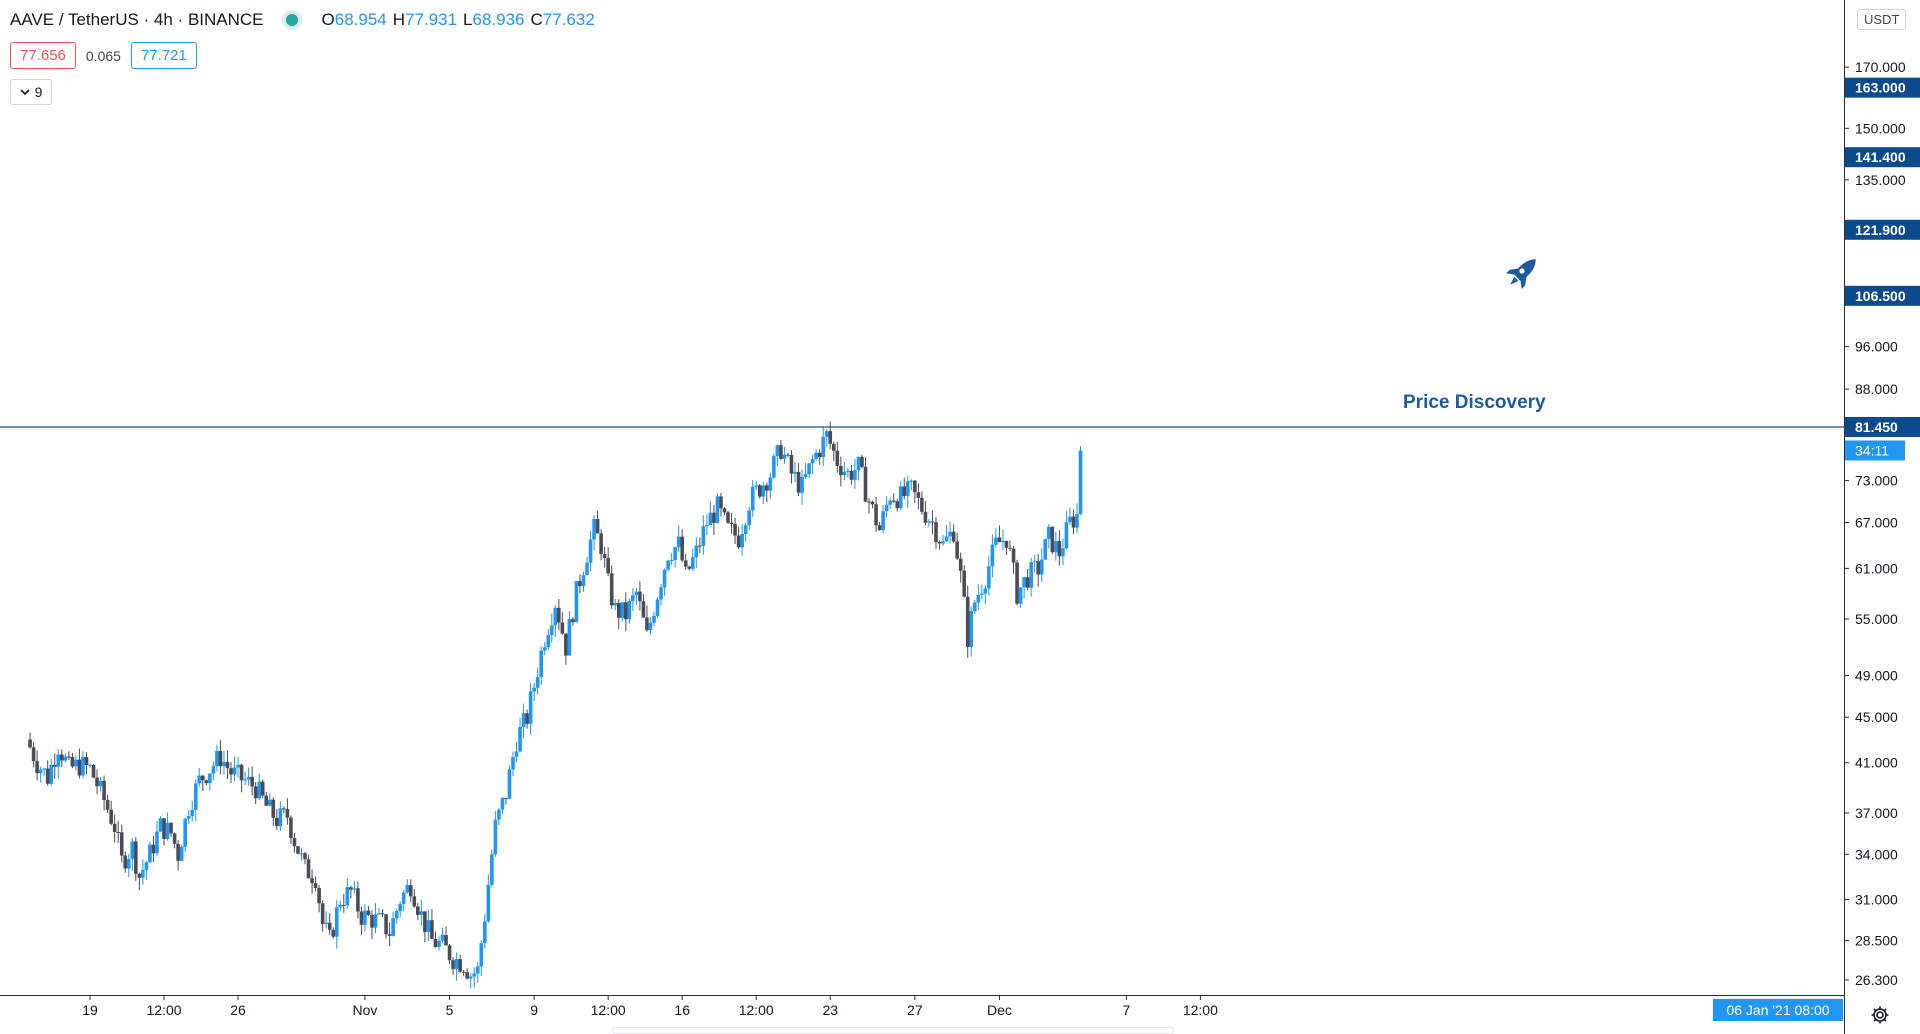 The height and width of the screenshot is (1034, 1920). I want to click on chart-scrollbar, so click(893, 1030).